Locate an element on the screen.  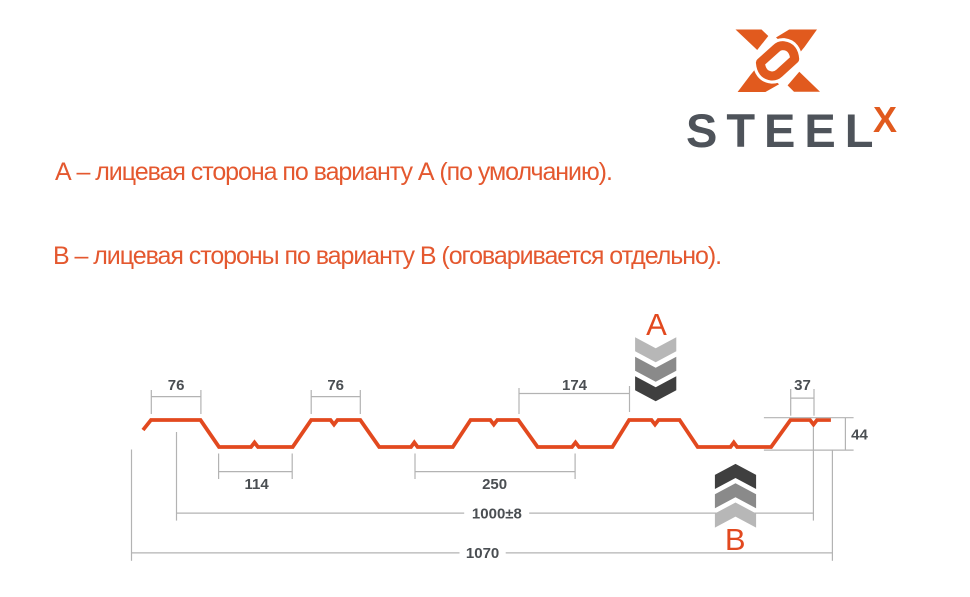
svg-text: 174 is located at coordinates (575, 385).